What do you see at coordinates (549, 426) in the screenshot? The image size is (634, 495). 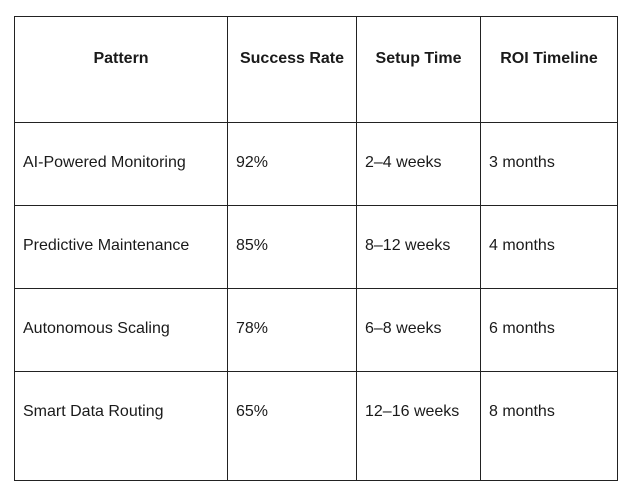 I see `cell-roi-timeline: 8 months` at bounding box center [549, 426].